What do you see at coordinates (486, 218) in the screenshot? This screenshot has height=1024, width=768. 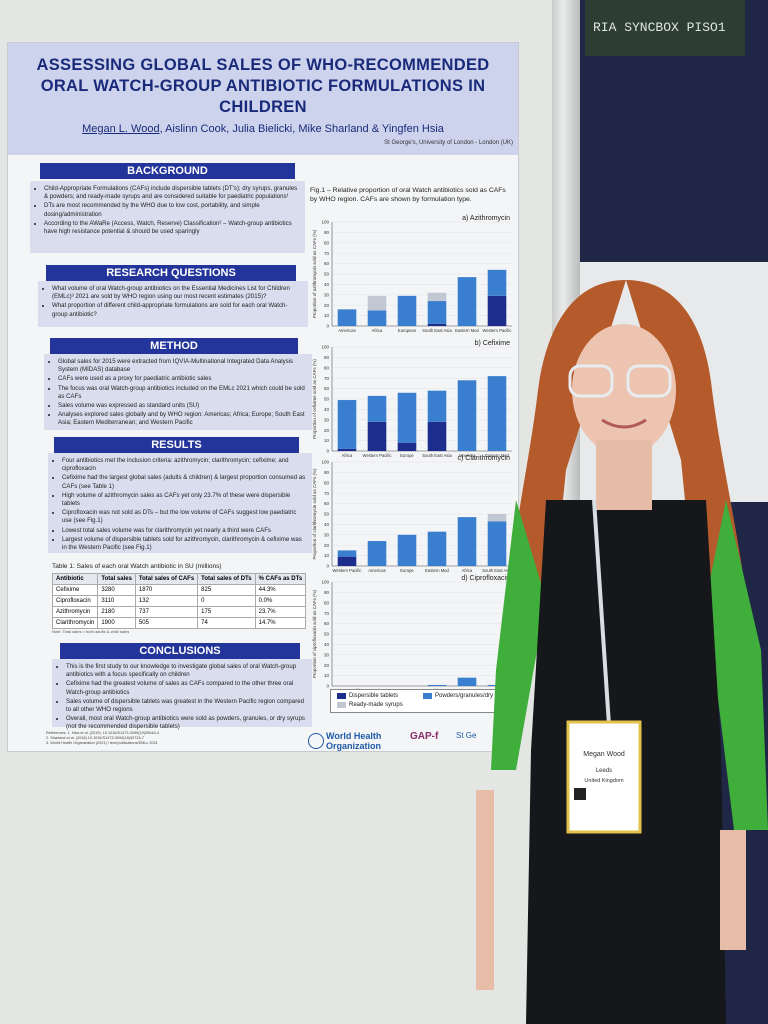 I see `chart-title: a) Azithromycin` at bounding box center [486, 218].